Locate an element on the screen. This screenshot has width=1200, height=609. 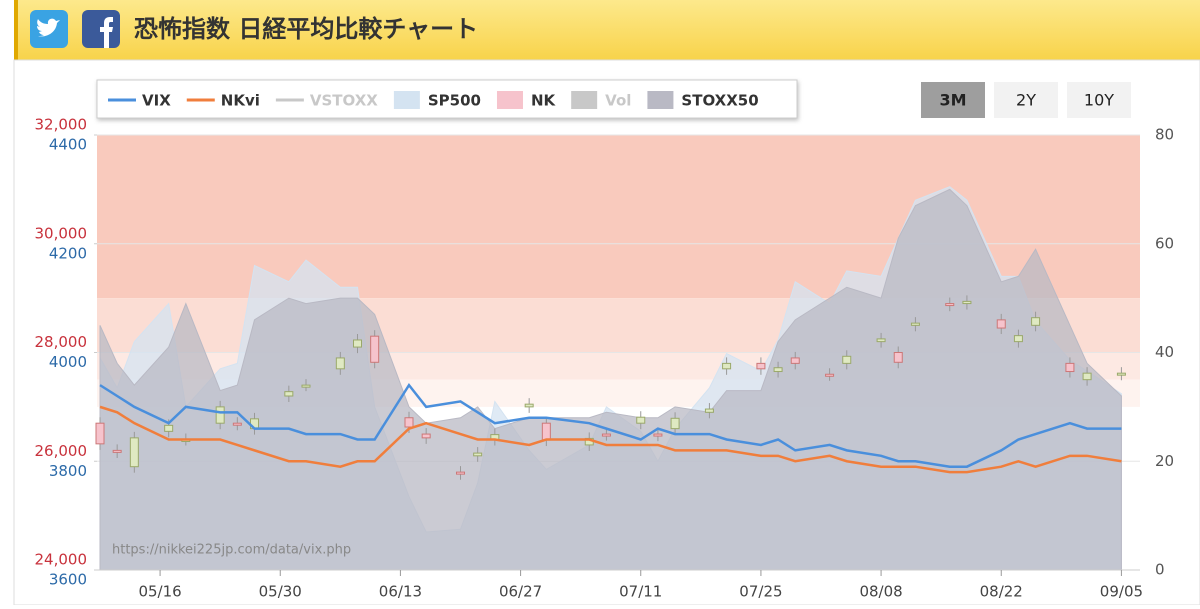
y3-tick-label: 4200 is located at coordinates (68, 253).